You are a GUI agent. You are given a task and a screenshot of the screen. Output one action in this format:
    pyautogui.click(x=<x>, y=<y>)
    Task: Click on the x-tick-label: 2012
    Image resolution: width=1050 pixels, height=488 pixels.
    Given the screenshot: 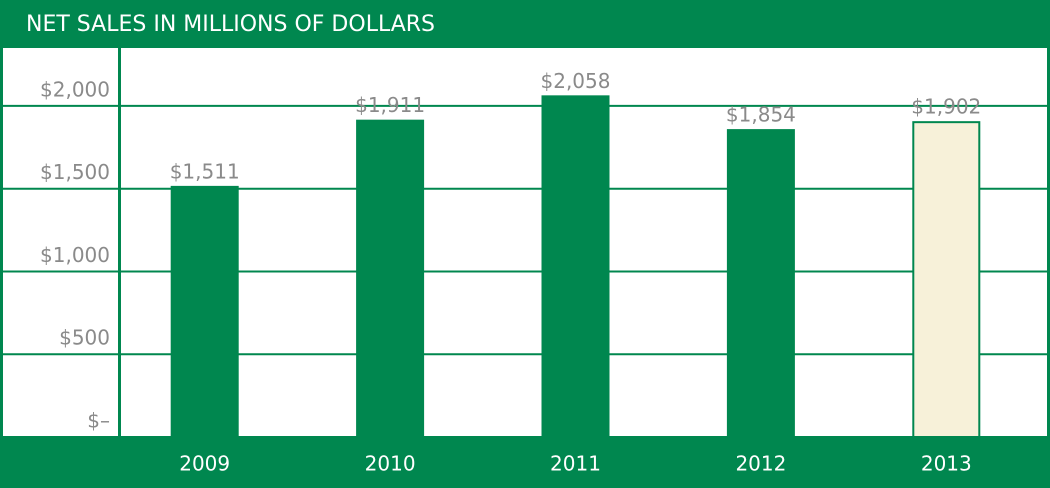 What is the action you would take?
    pyautogui.click(x=760, y=464)
    